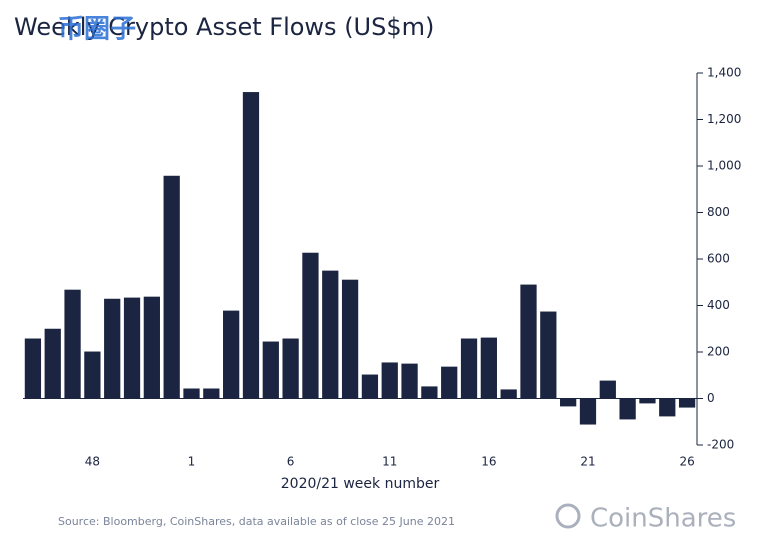  I want to click on x-axis-label: 2020/21 week number, so click(360, 484).